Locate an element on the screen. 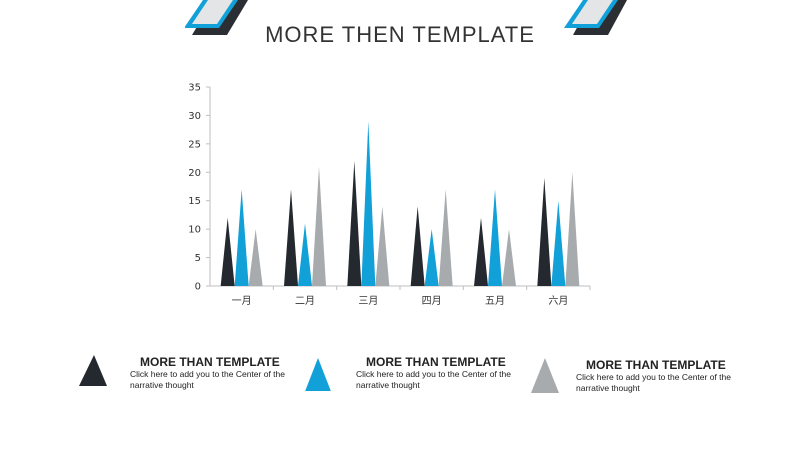  dark-triangle-icon is located at coordinates (93, 370).